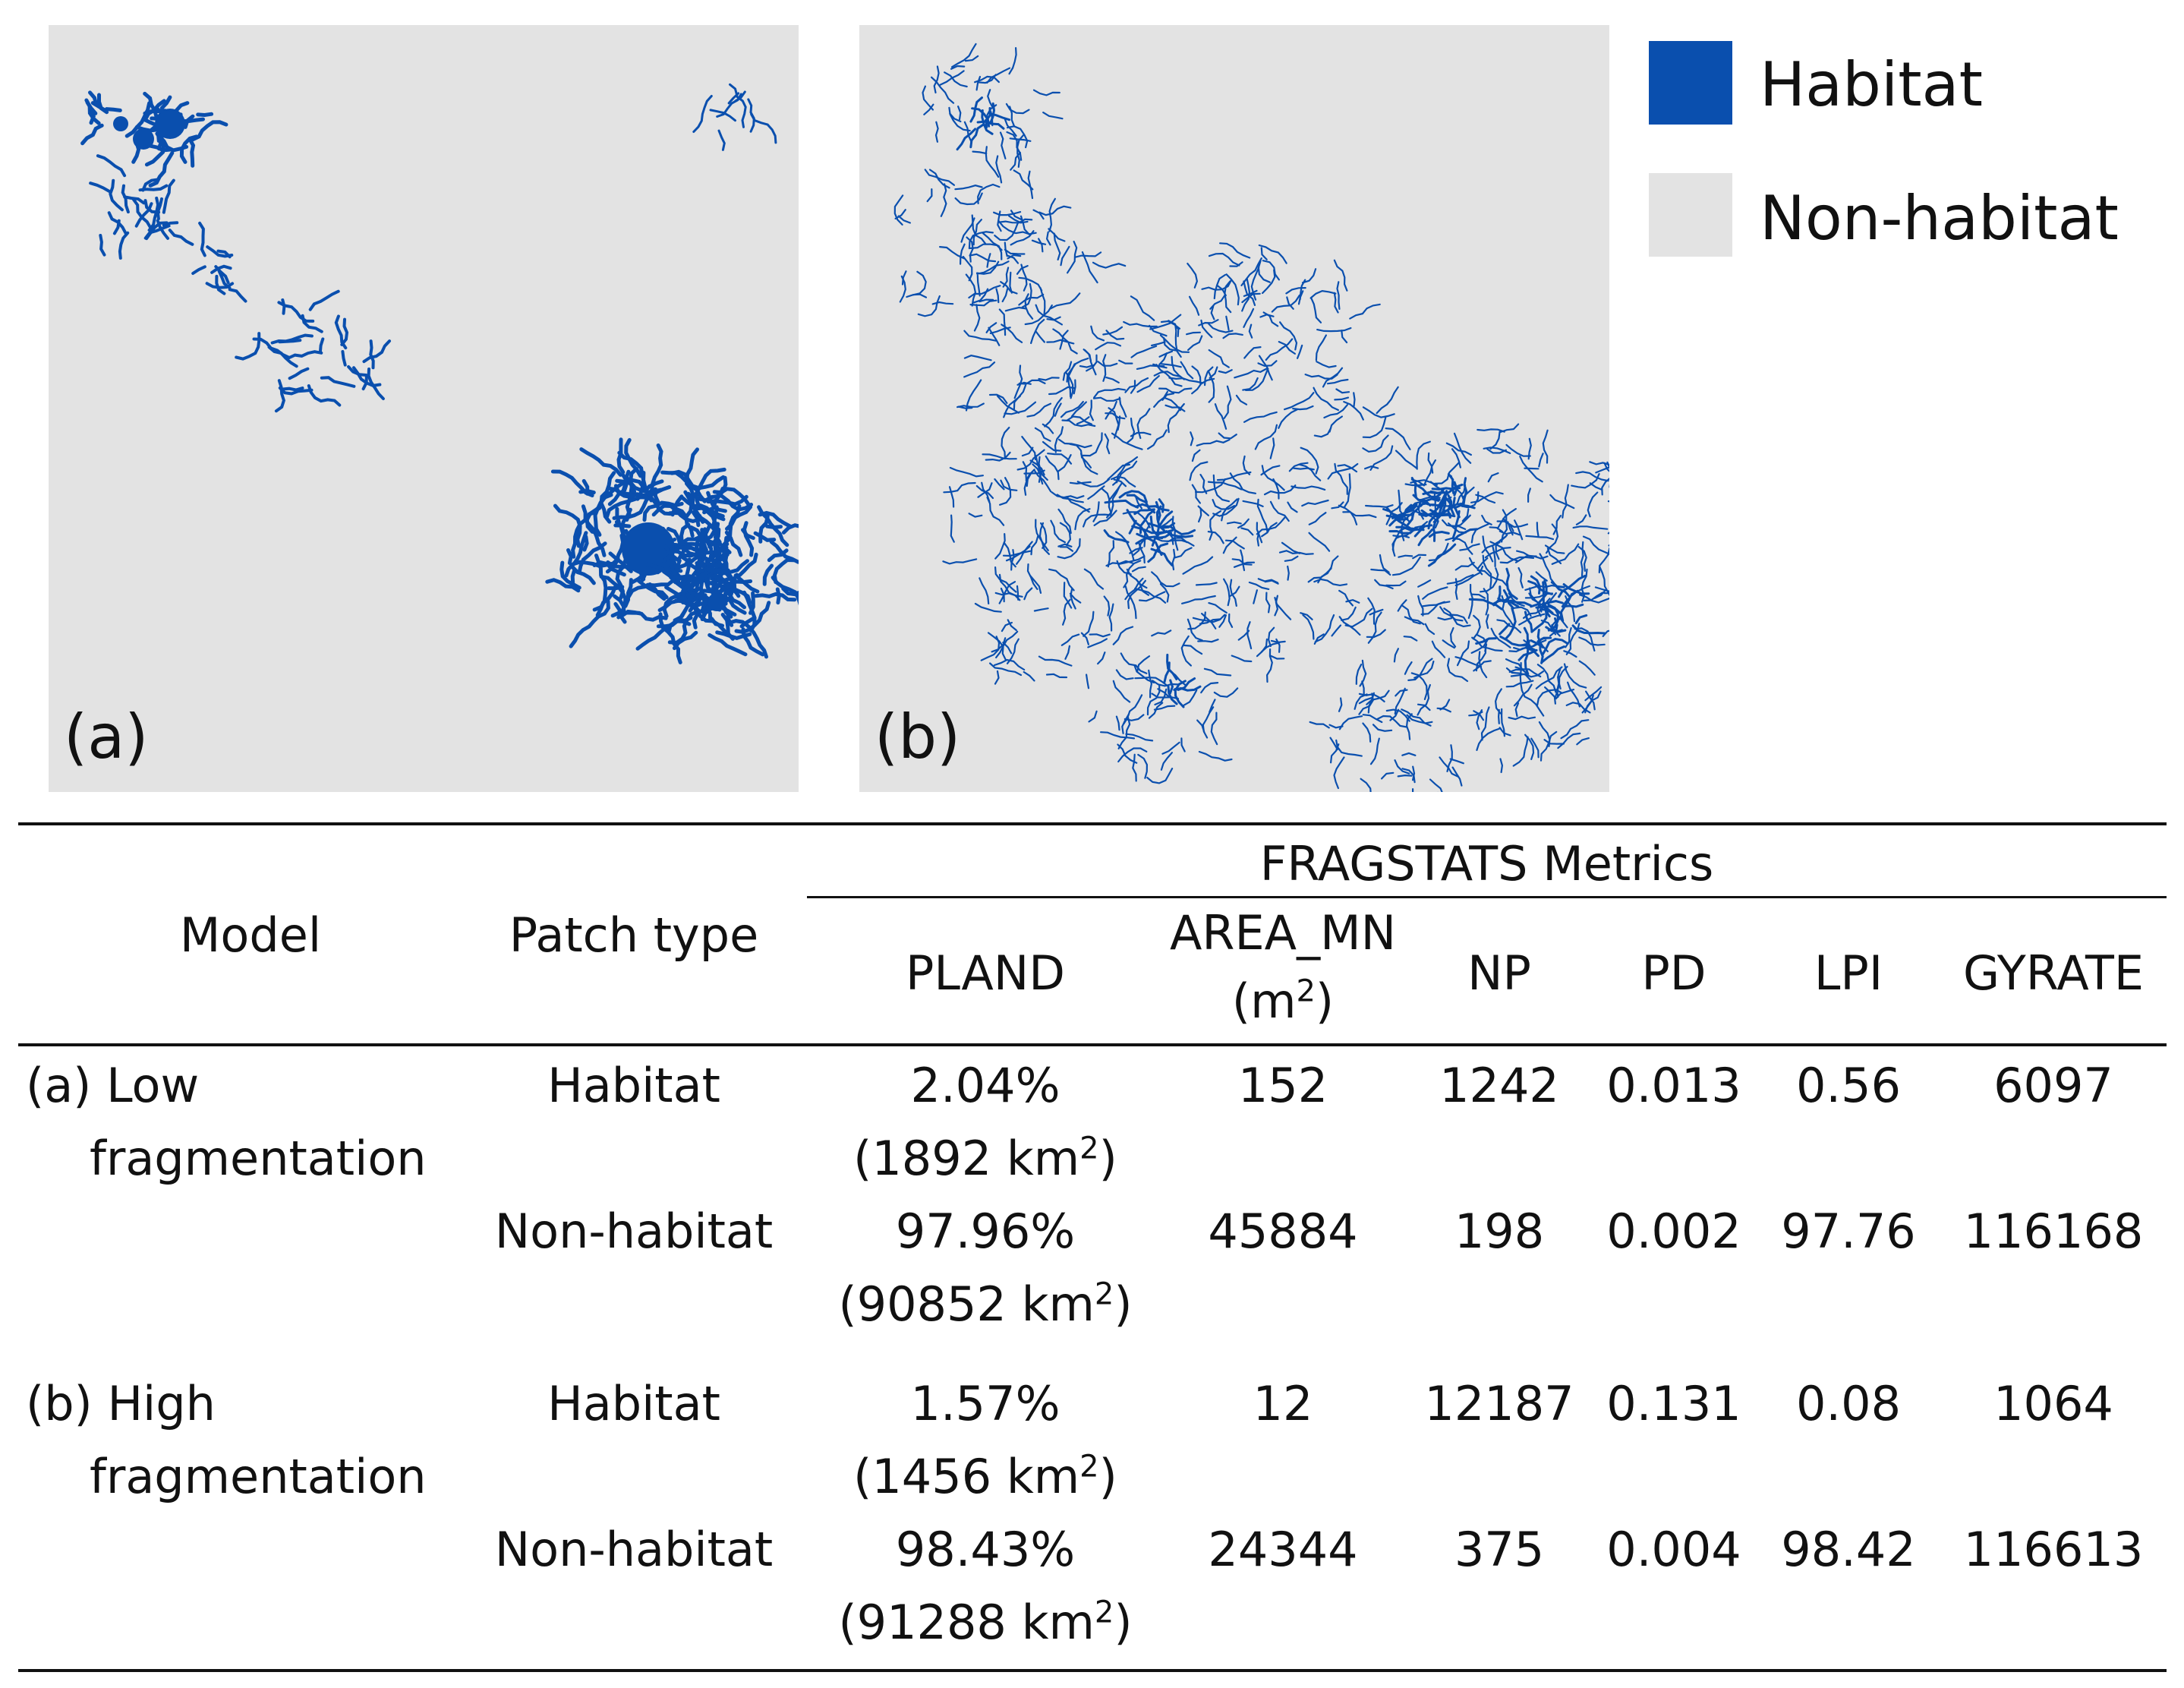 This screenshot has height=1688, width=2184. I want to click on row-a2-pland: 97.96%, so click(985, 1231).